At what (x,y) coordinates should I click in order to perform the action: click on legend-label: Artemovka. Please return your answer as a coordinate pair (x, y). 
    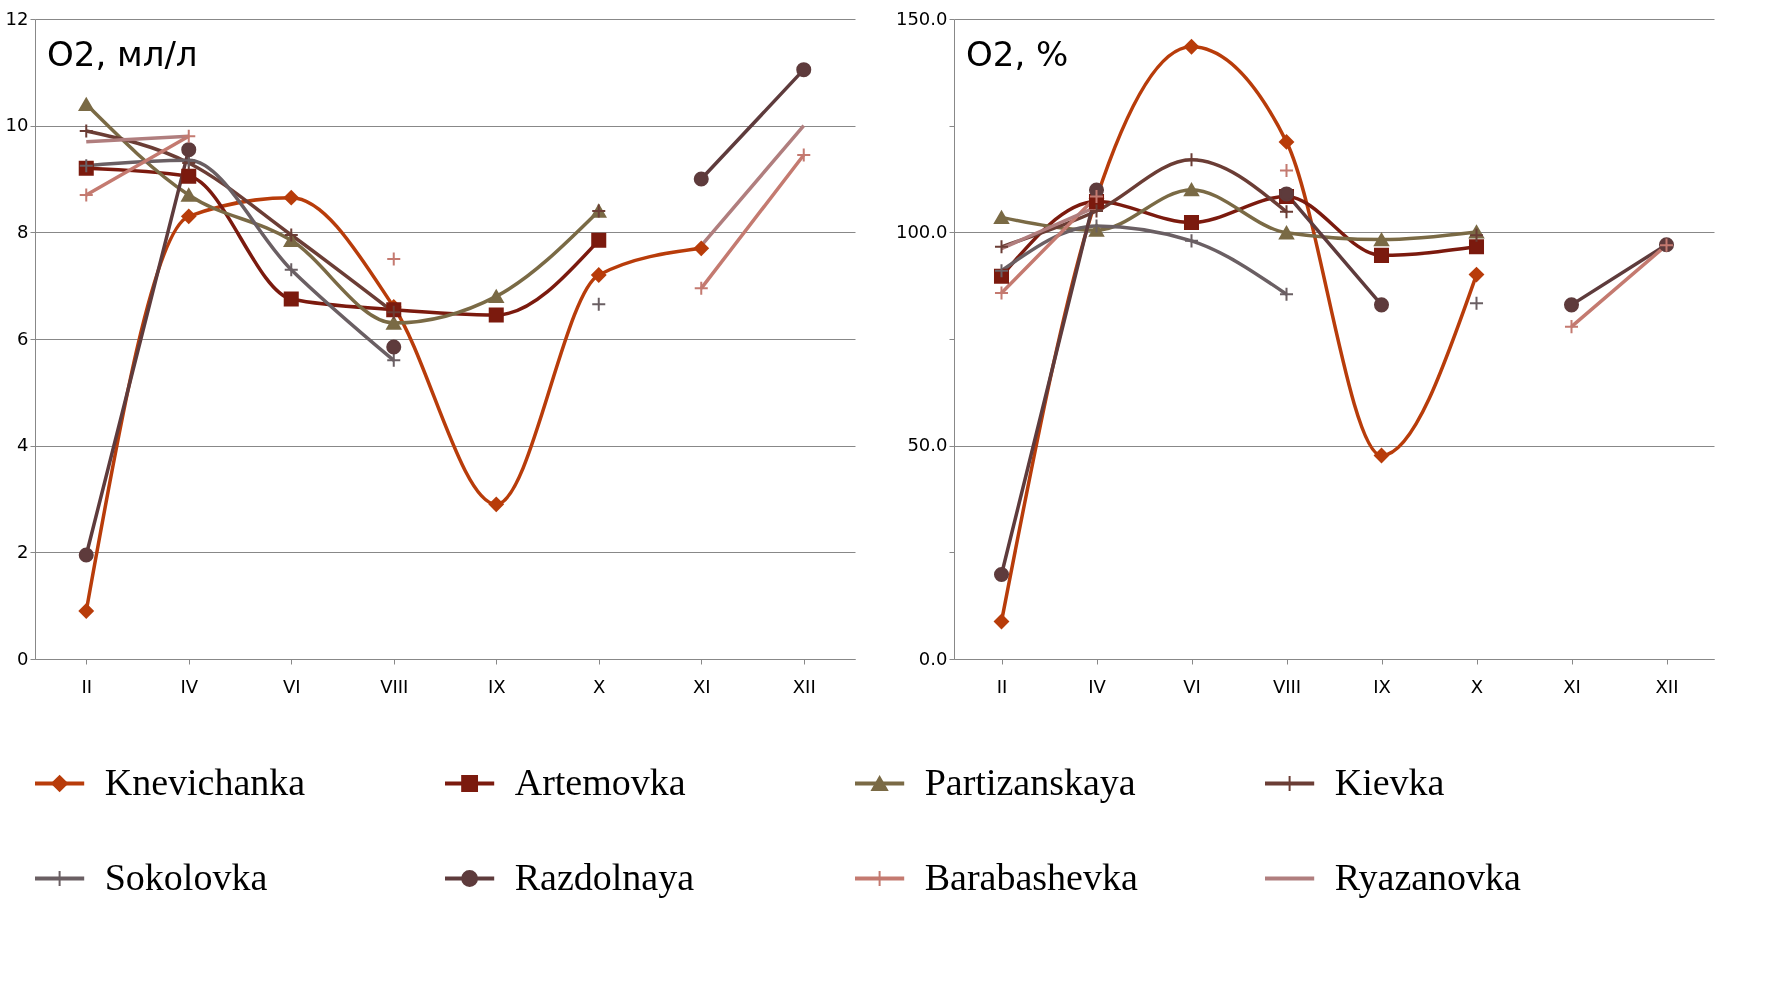
    Looking at the image, I should click on (600, 781).